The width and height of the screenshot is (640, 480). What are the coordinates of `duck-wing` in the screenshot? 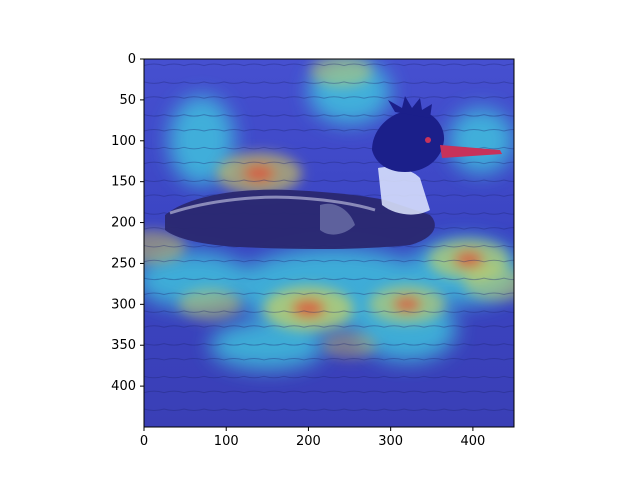 It's located at (337, 219).